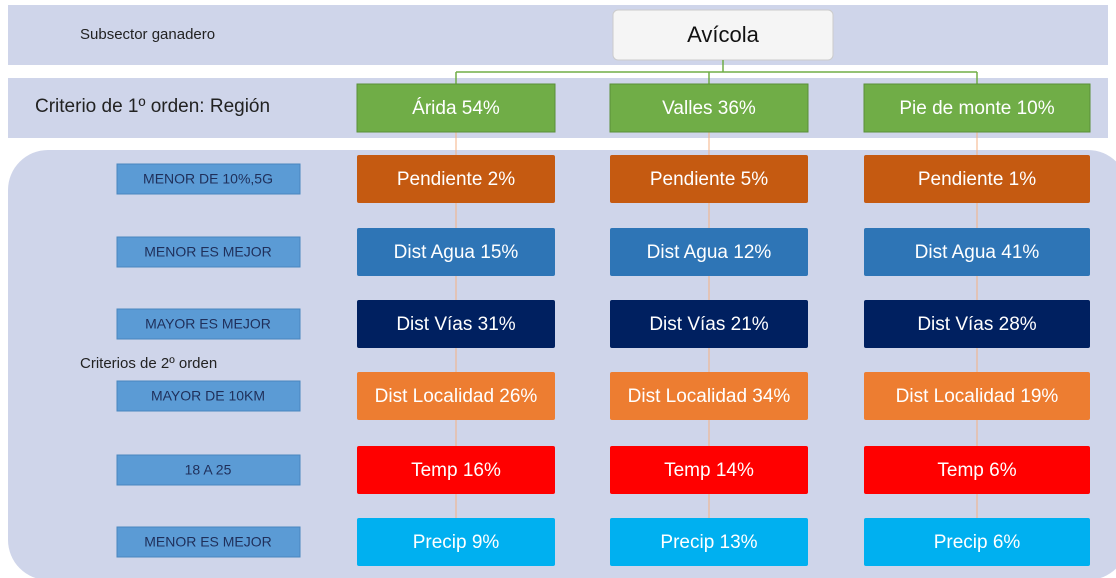 The height and width of the screenshot is (578, 1116). I want to click on criterion-label: Dist Agua 12%, so click(709, 252).